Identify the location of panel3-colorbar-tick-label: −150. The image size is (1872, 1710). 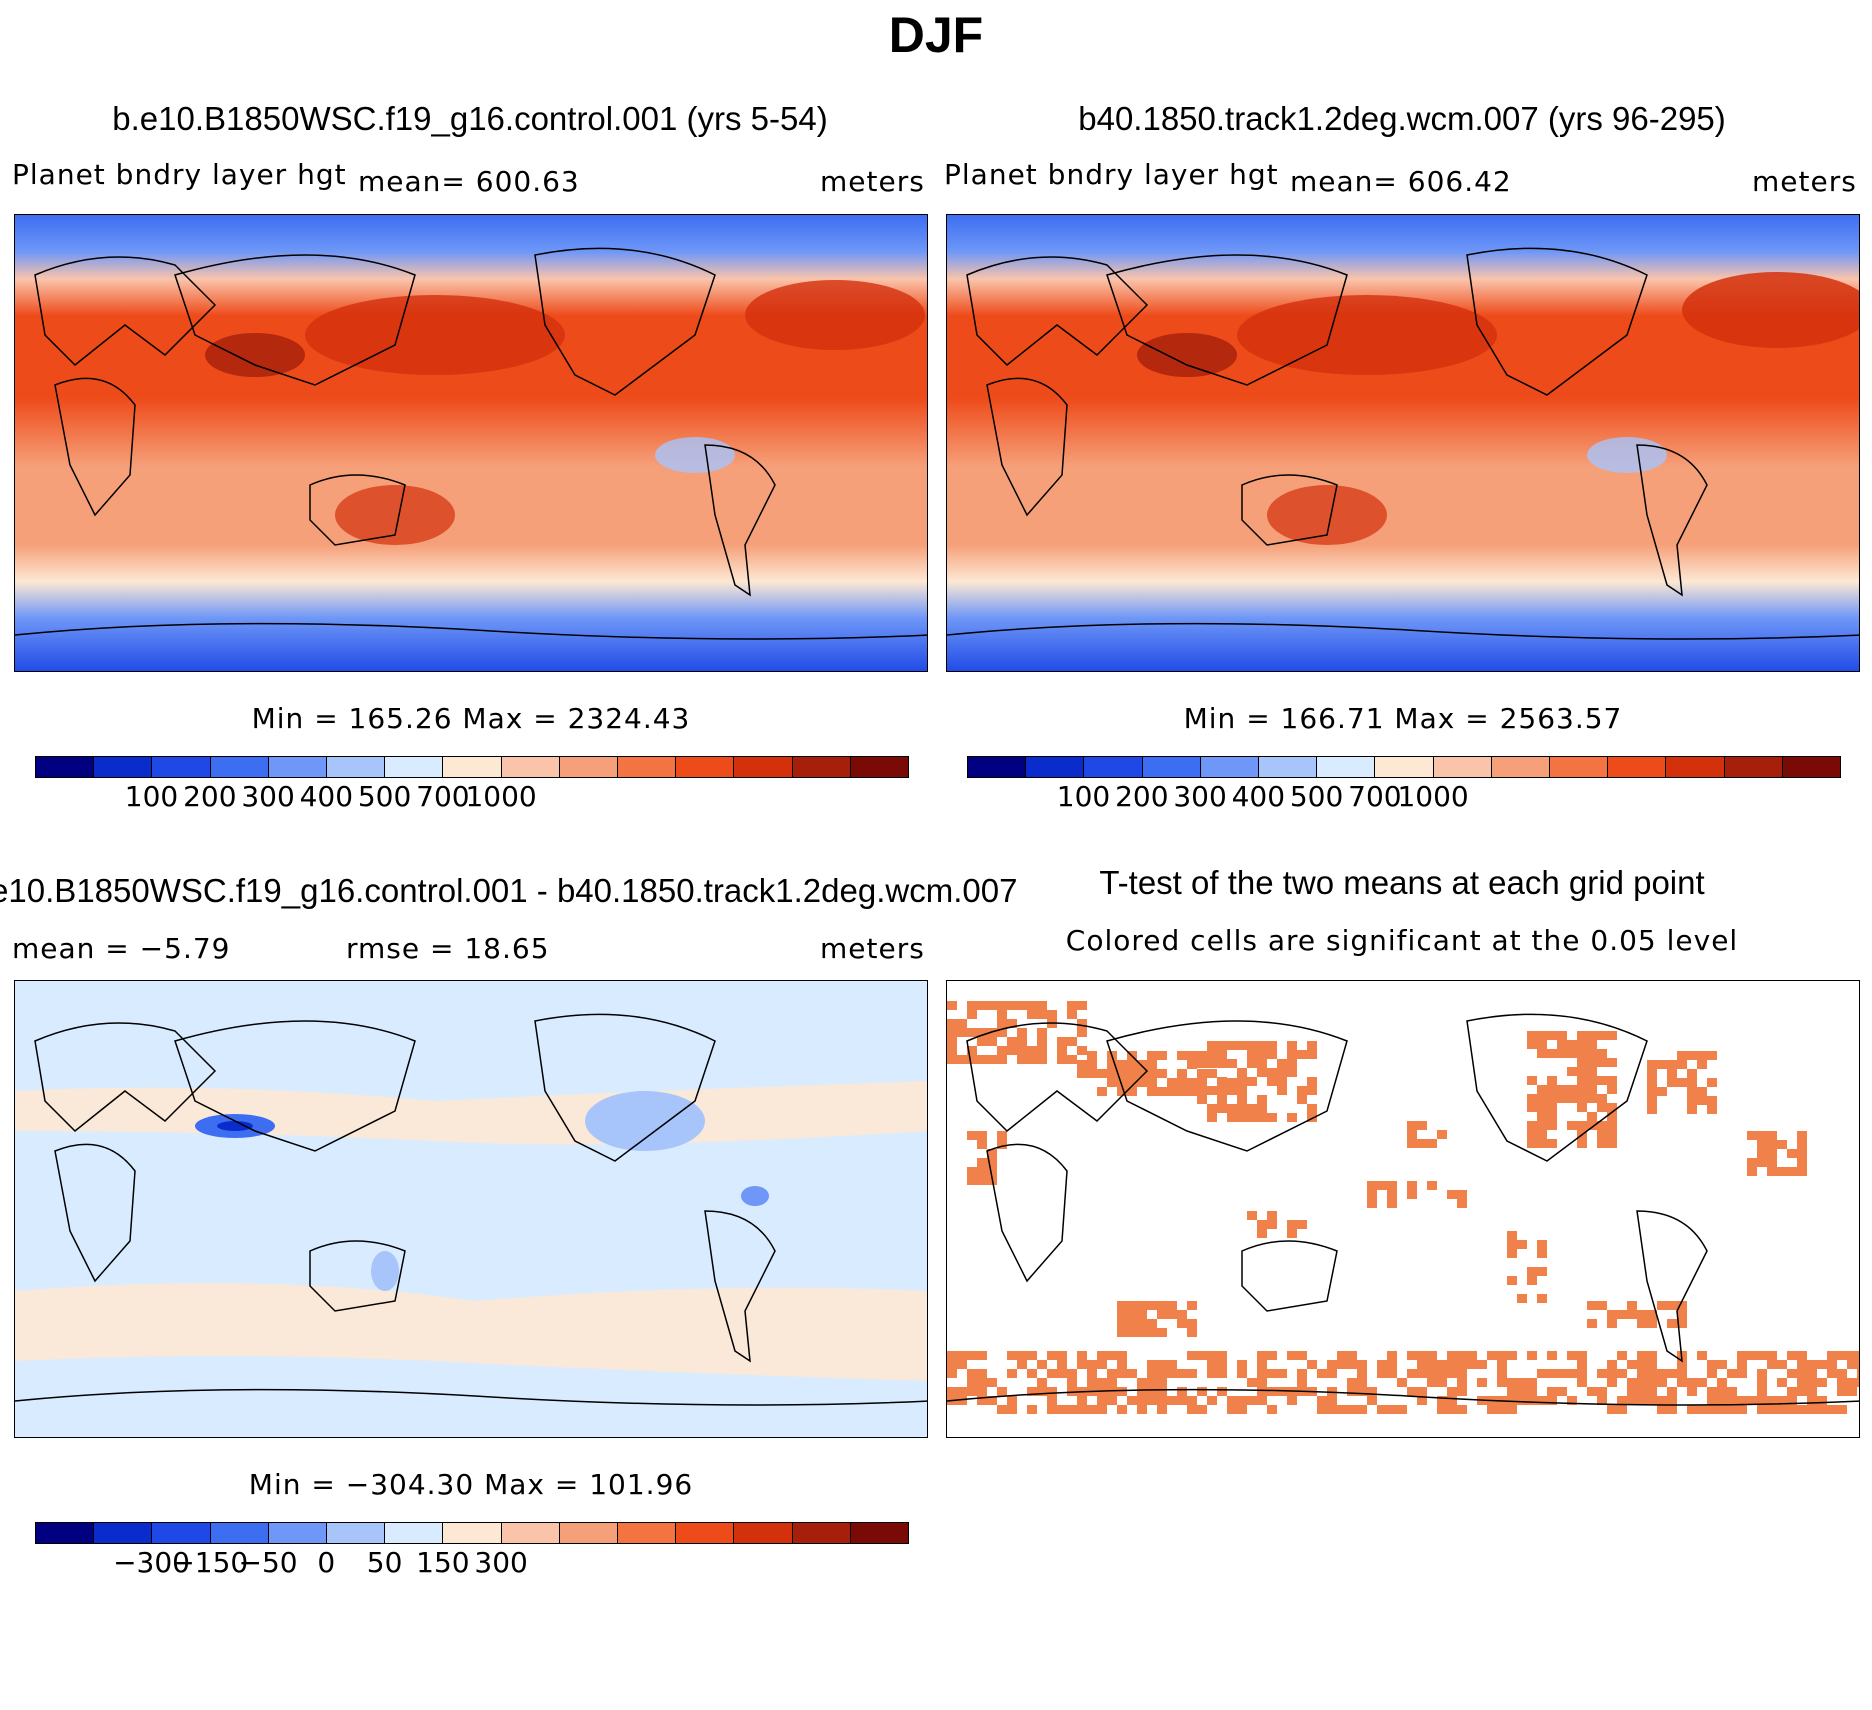
(210, 1562).